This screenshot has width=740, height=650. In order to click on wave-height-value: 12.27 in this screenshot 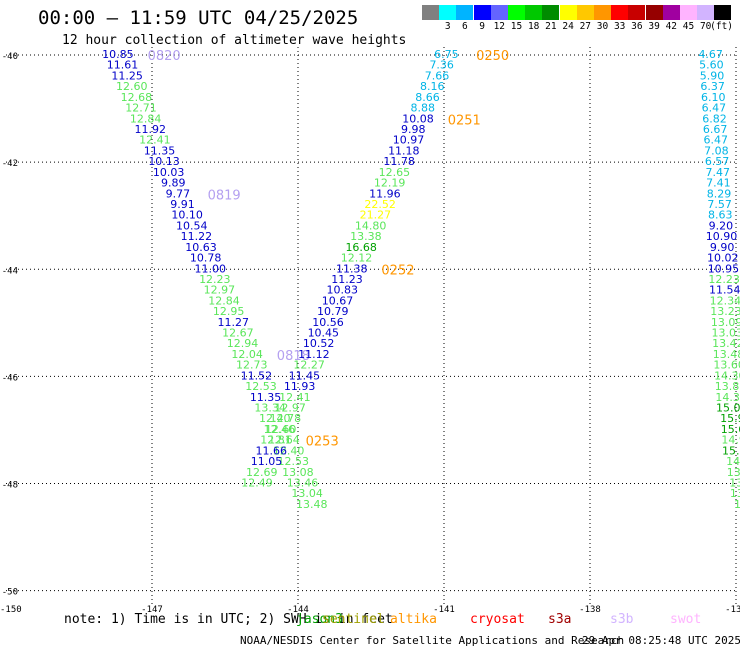, I will do `click(309, 365)`.